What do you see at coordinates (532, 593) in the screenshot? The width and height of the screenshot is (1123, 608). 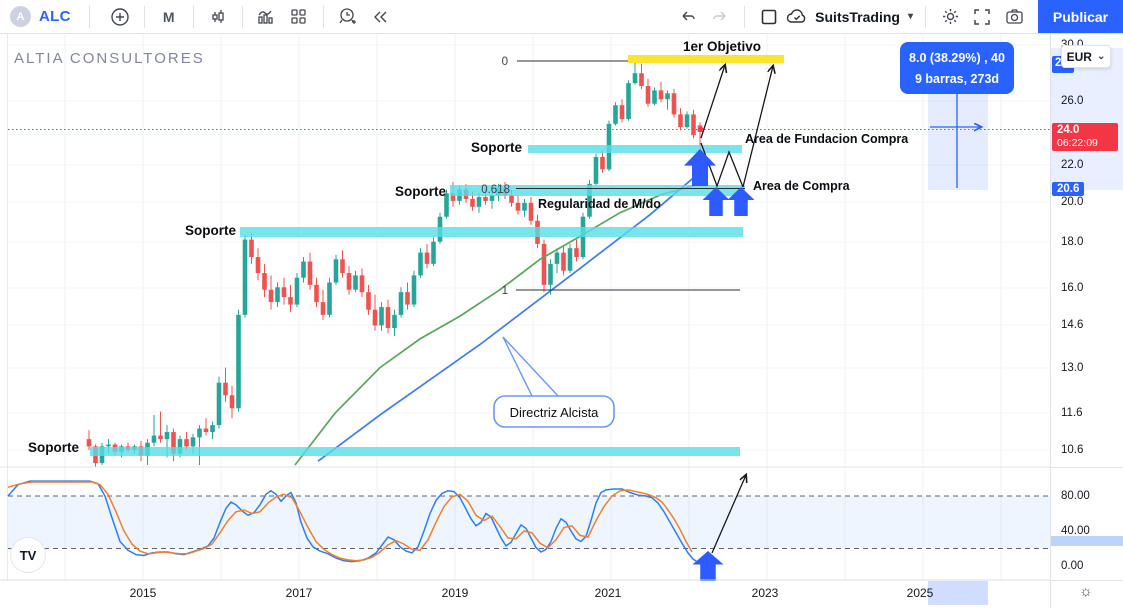 I see `time-axis: 2015 2017 2019 2021 2023 2025` at bounding box center [532, 593].